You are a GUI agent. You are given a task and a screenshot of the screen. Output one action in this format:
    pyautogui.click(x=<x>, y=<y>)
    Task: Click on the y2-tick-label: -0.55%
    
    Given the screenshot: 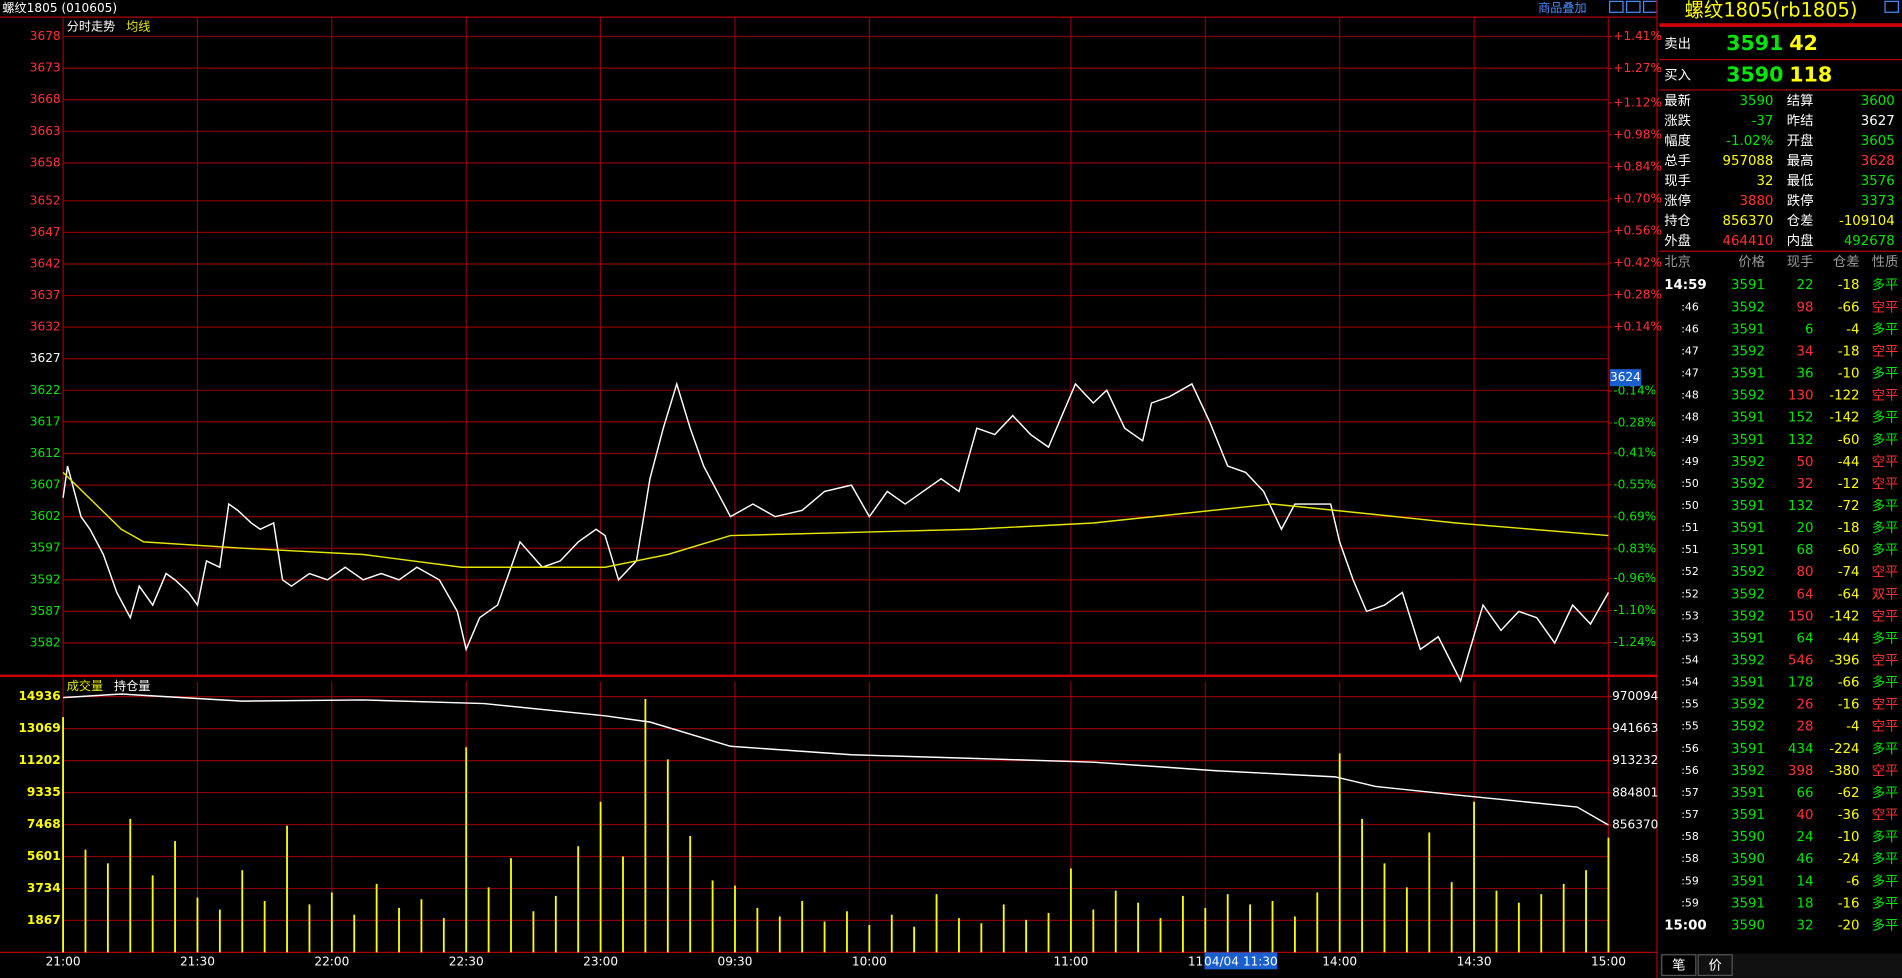 What is the action you would take?
    pyautogui.click(x=1634, y=484)
    